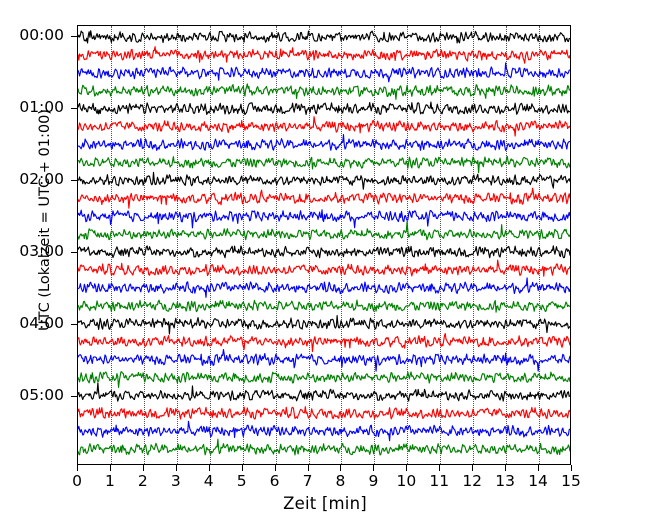 Image resolution: width=650 pixels, height=520 pixels. Describe the element at coordinates (41, 395) in the screenshot. I see `y-tick-label-0500: 05:00` at that location.